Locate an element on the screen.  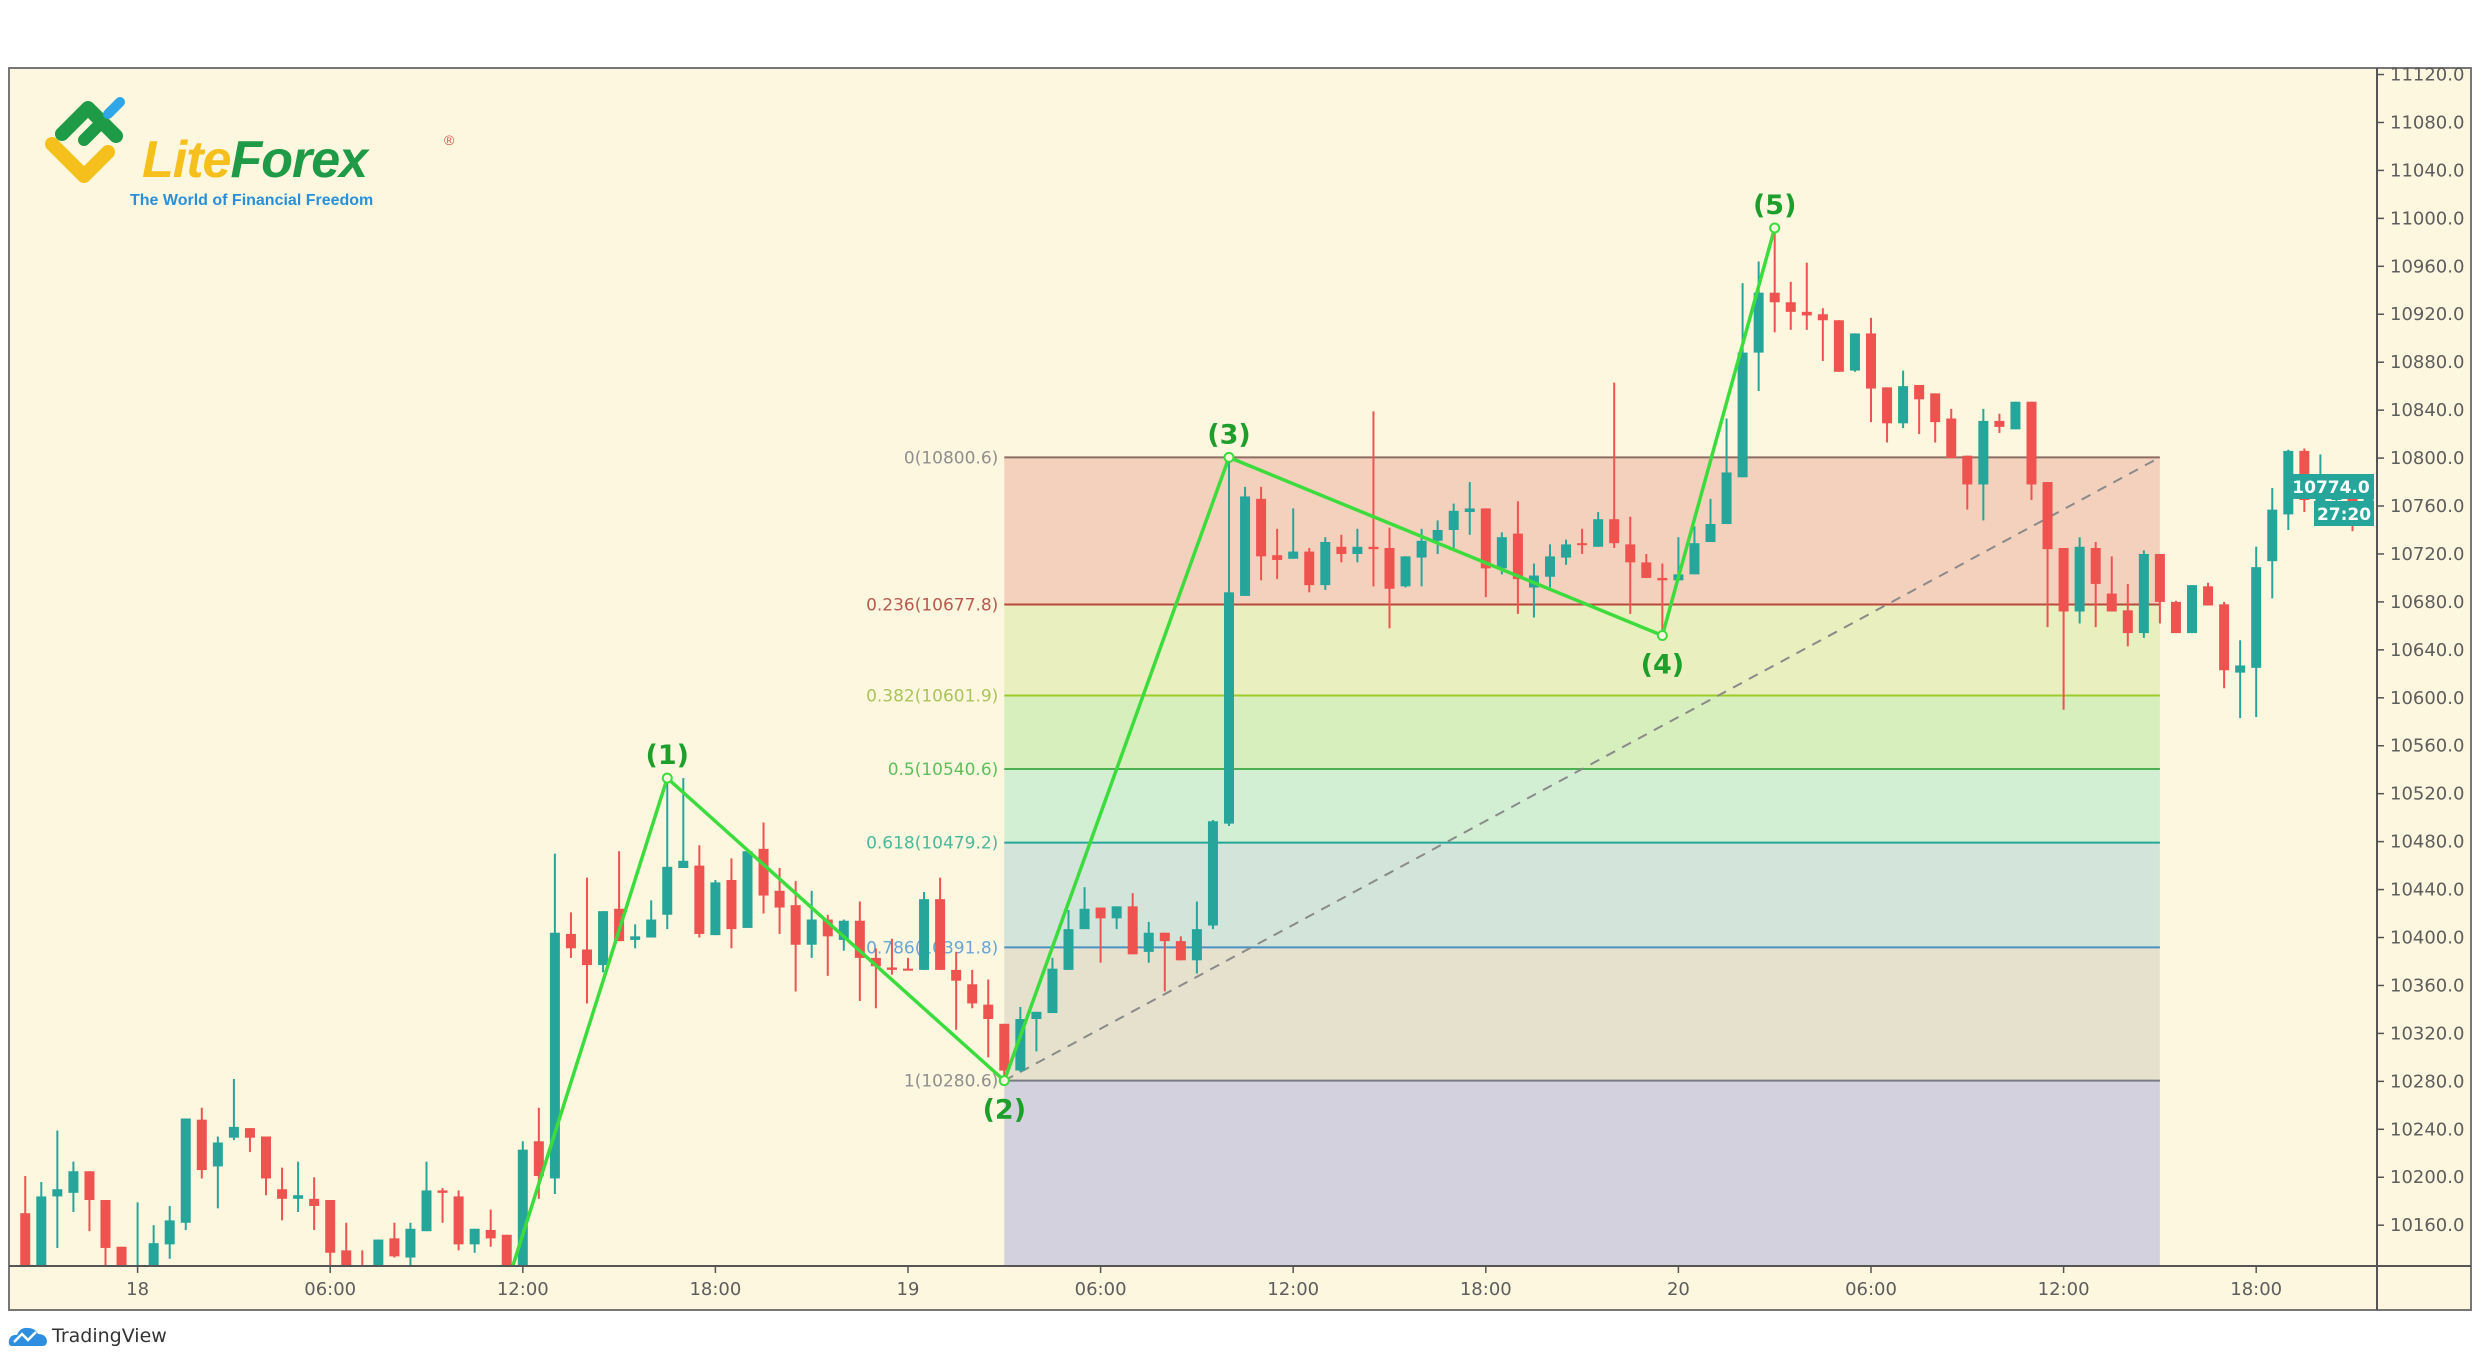
fib-level-label: 0.236(10677.8) is located at coordinates (932, 606).